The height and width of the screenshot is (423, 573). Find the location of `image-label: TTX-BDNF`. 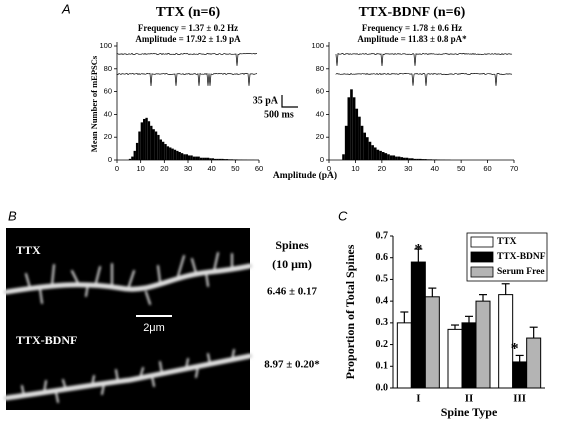

image-label: TTX-BDNF is located at coordinates (46, 340).